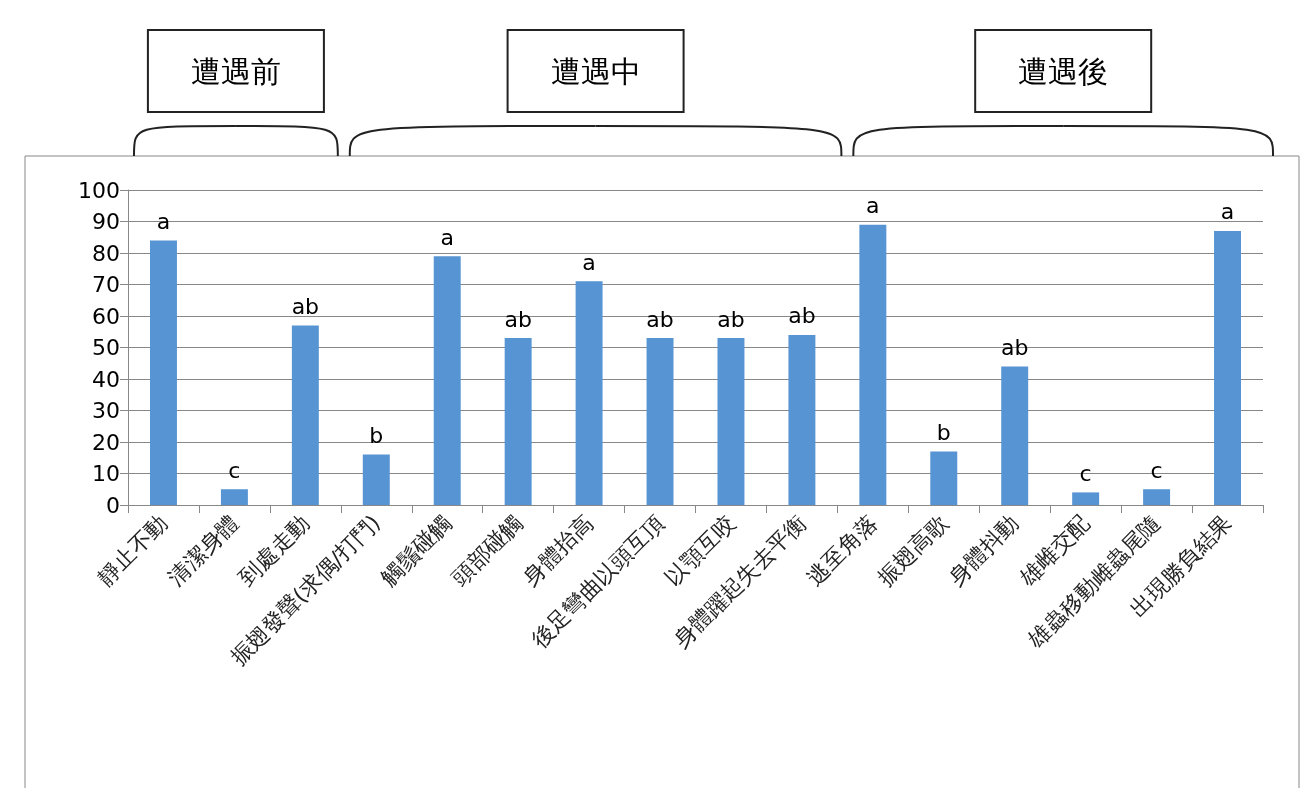  I want to click on text: 遭遇後, so click(1063, 71).